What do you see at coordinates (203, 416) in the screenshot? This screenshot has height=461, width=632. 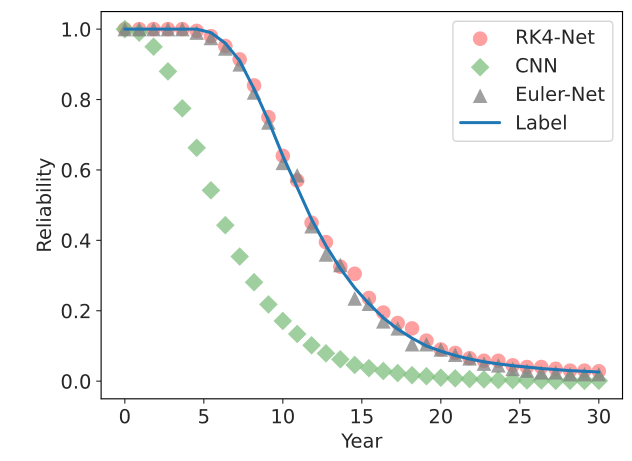 I see `x-tick-label: 5` at bounding box center [203, 416].